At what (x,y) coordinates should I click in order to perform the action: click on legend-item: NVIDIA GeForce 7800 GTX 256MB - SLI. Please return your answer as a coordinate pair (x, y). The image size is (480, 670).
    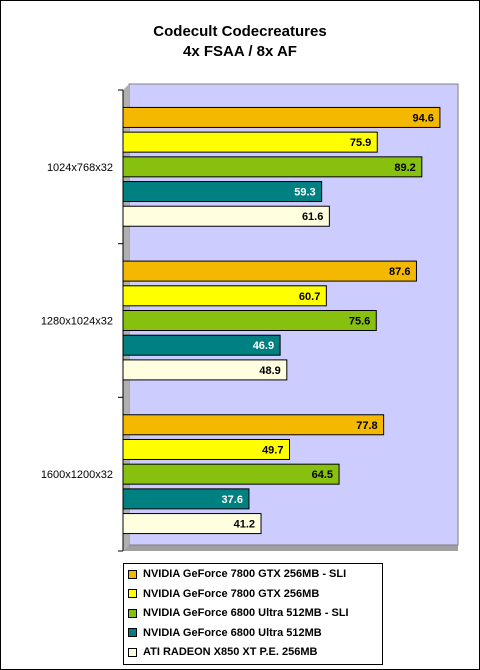
    Looking at the image, I should click on (237, 574).